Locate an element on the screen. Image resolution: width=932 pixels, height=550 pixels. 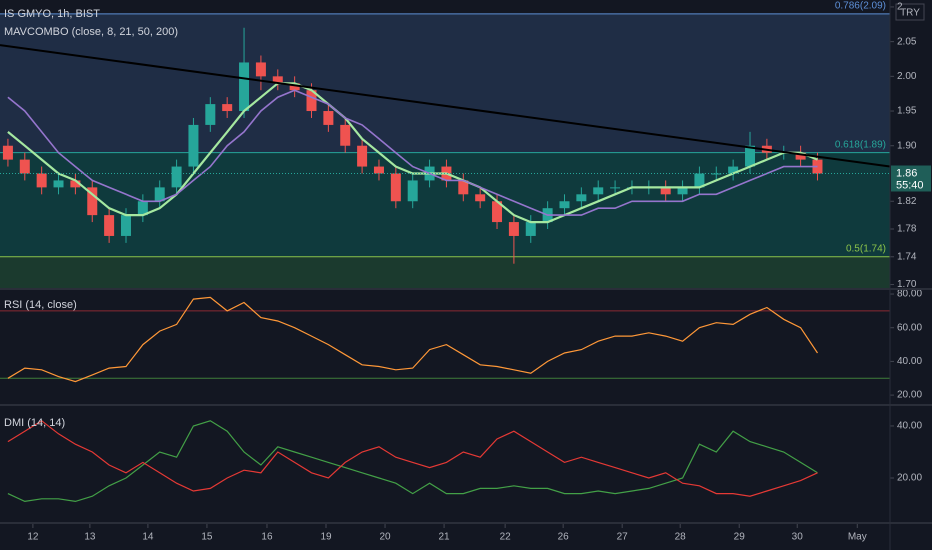
y-tick-label: 1.82 is located at coordinates (907, 201).